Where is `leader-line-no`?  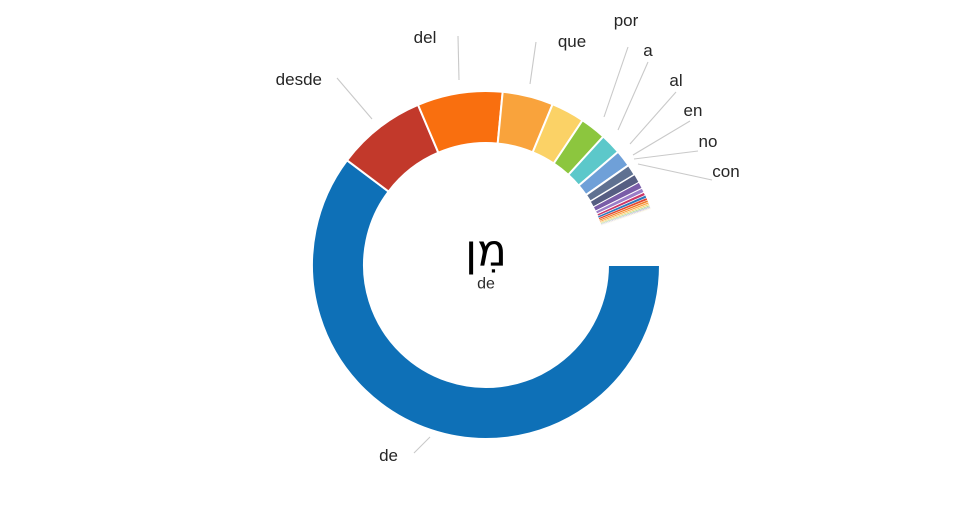 leader-line-no is located at coordinates (666, 155).